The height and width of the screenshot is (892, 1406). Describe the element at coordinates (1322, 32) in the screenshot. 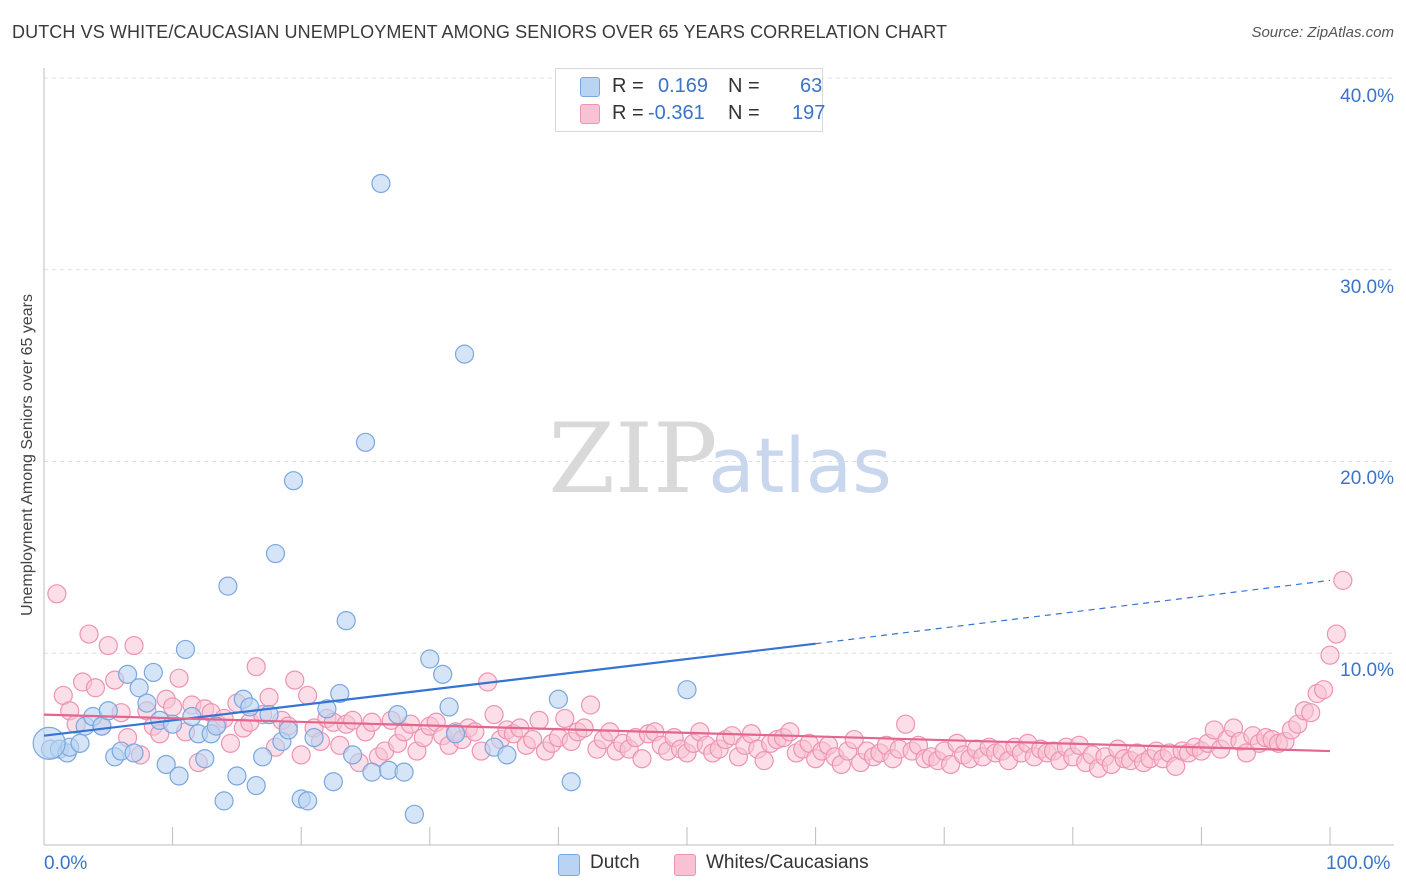

I see `source-label: Source: ZipAtlas.com` at that location.